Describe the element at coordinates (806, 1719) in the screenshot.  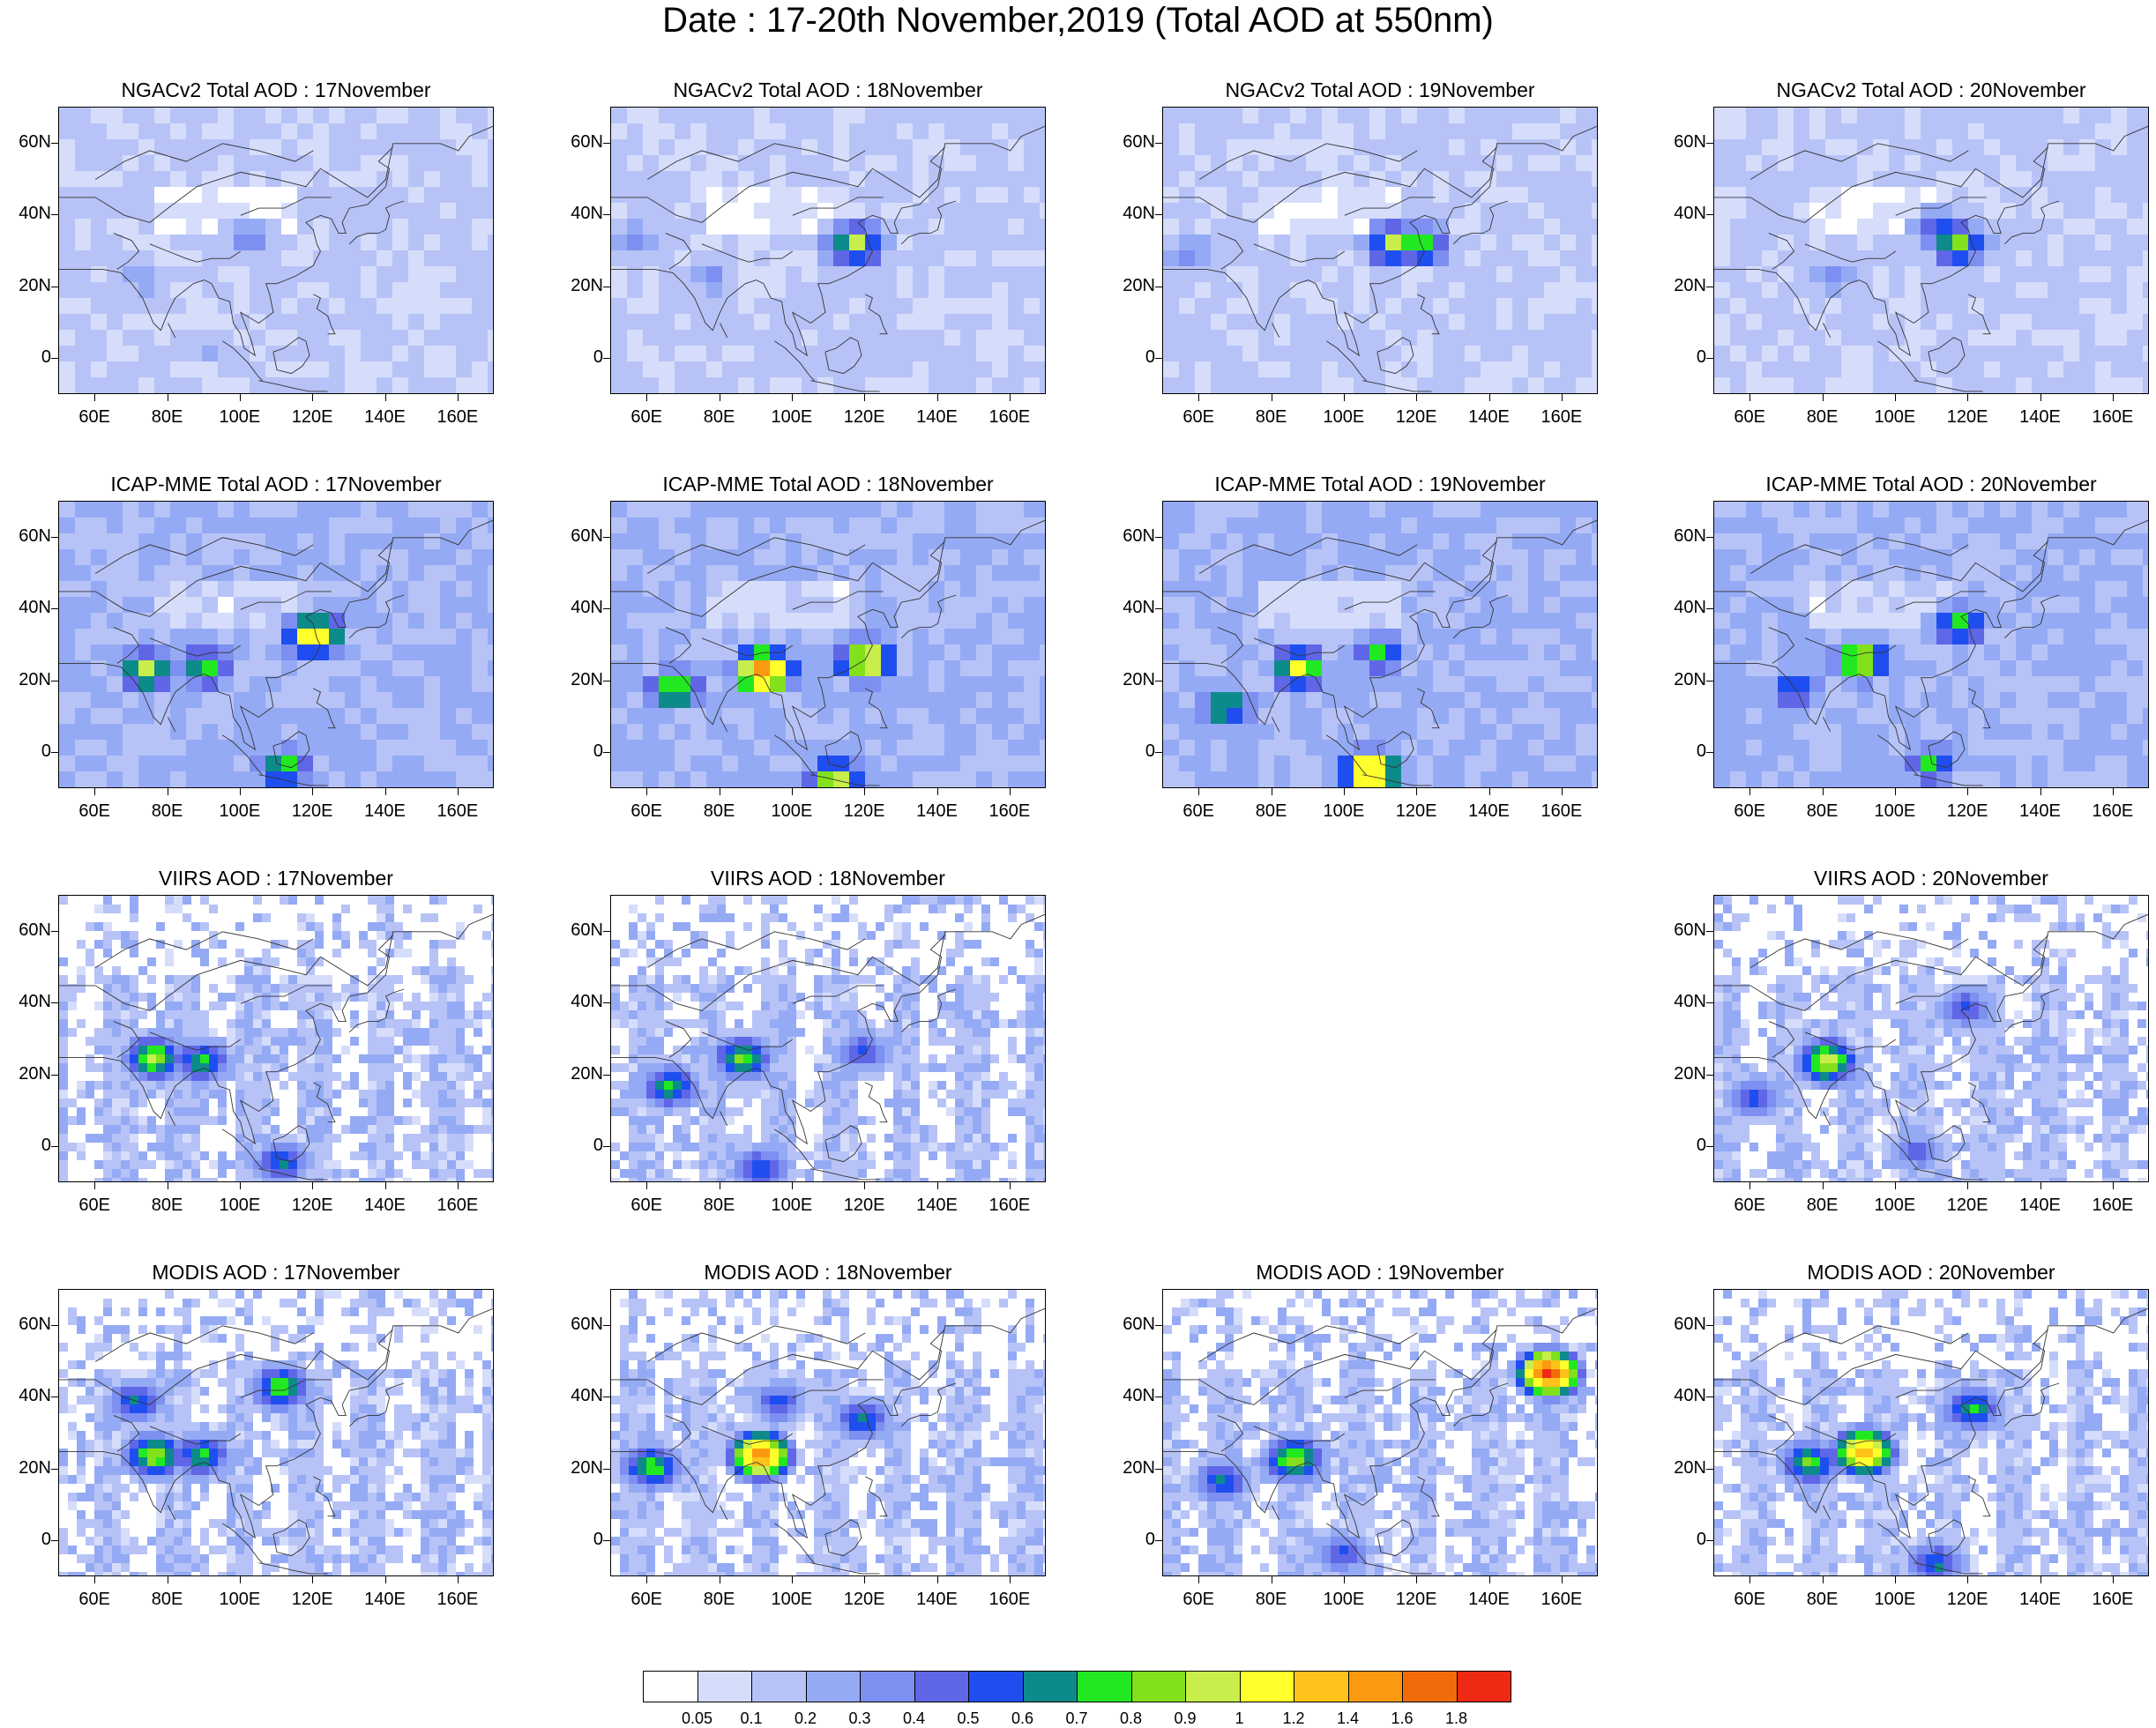
I see `colorbar-label: 0.2` at that location.